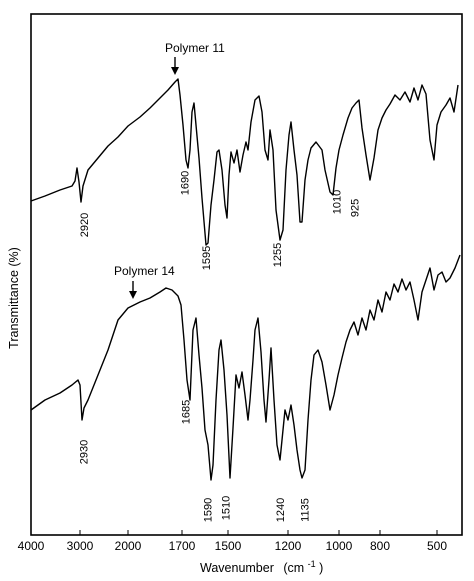  I want to click on peak-label: 1240, so click(281, 510).